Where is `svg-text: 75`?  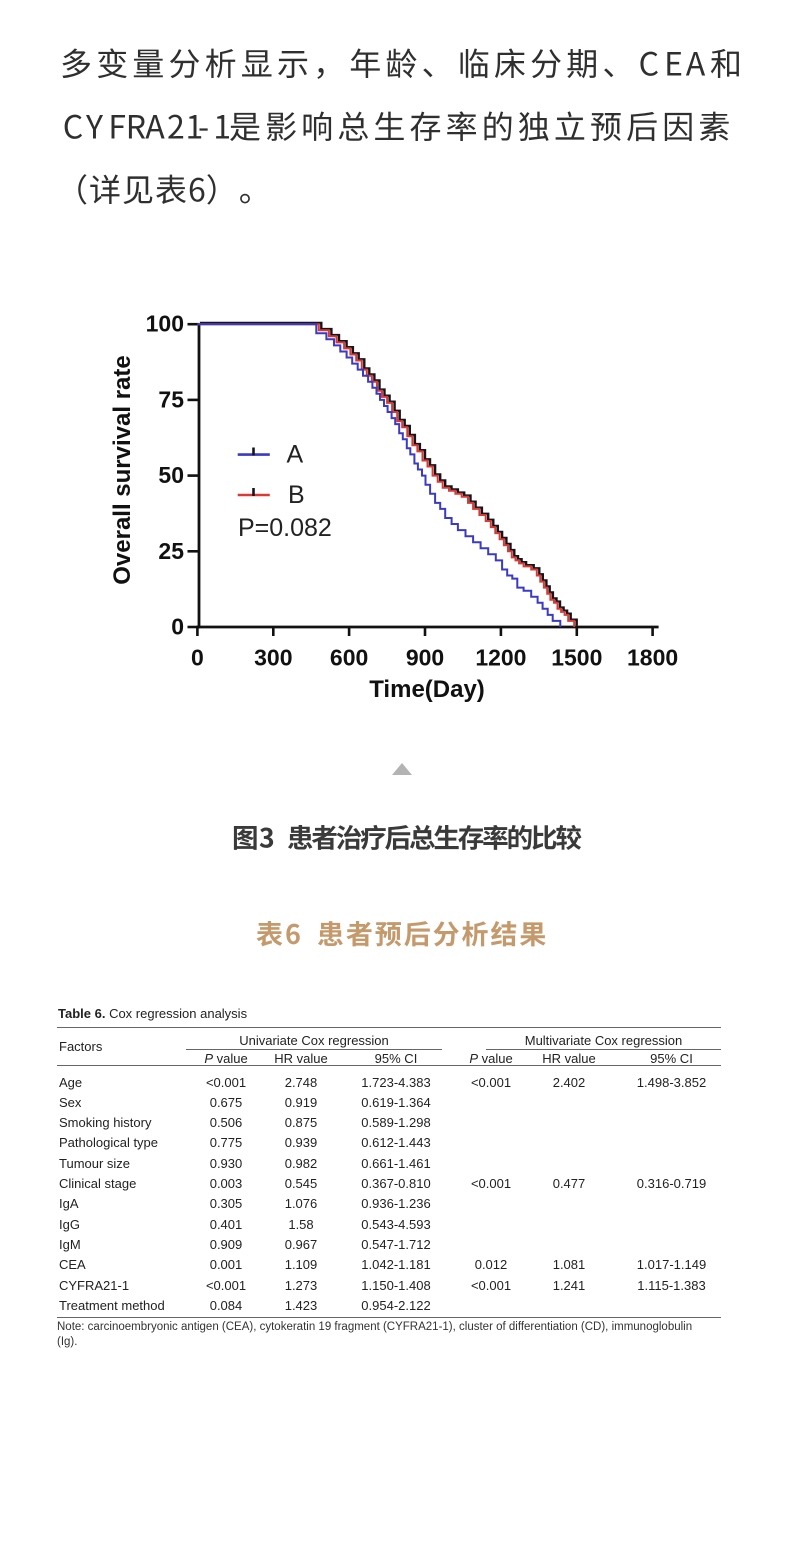 svg-text: 75 is located at coordinates (171, 399).